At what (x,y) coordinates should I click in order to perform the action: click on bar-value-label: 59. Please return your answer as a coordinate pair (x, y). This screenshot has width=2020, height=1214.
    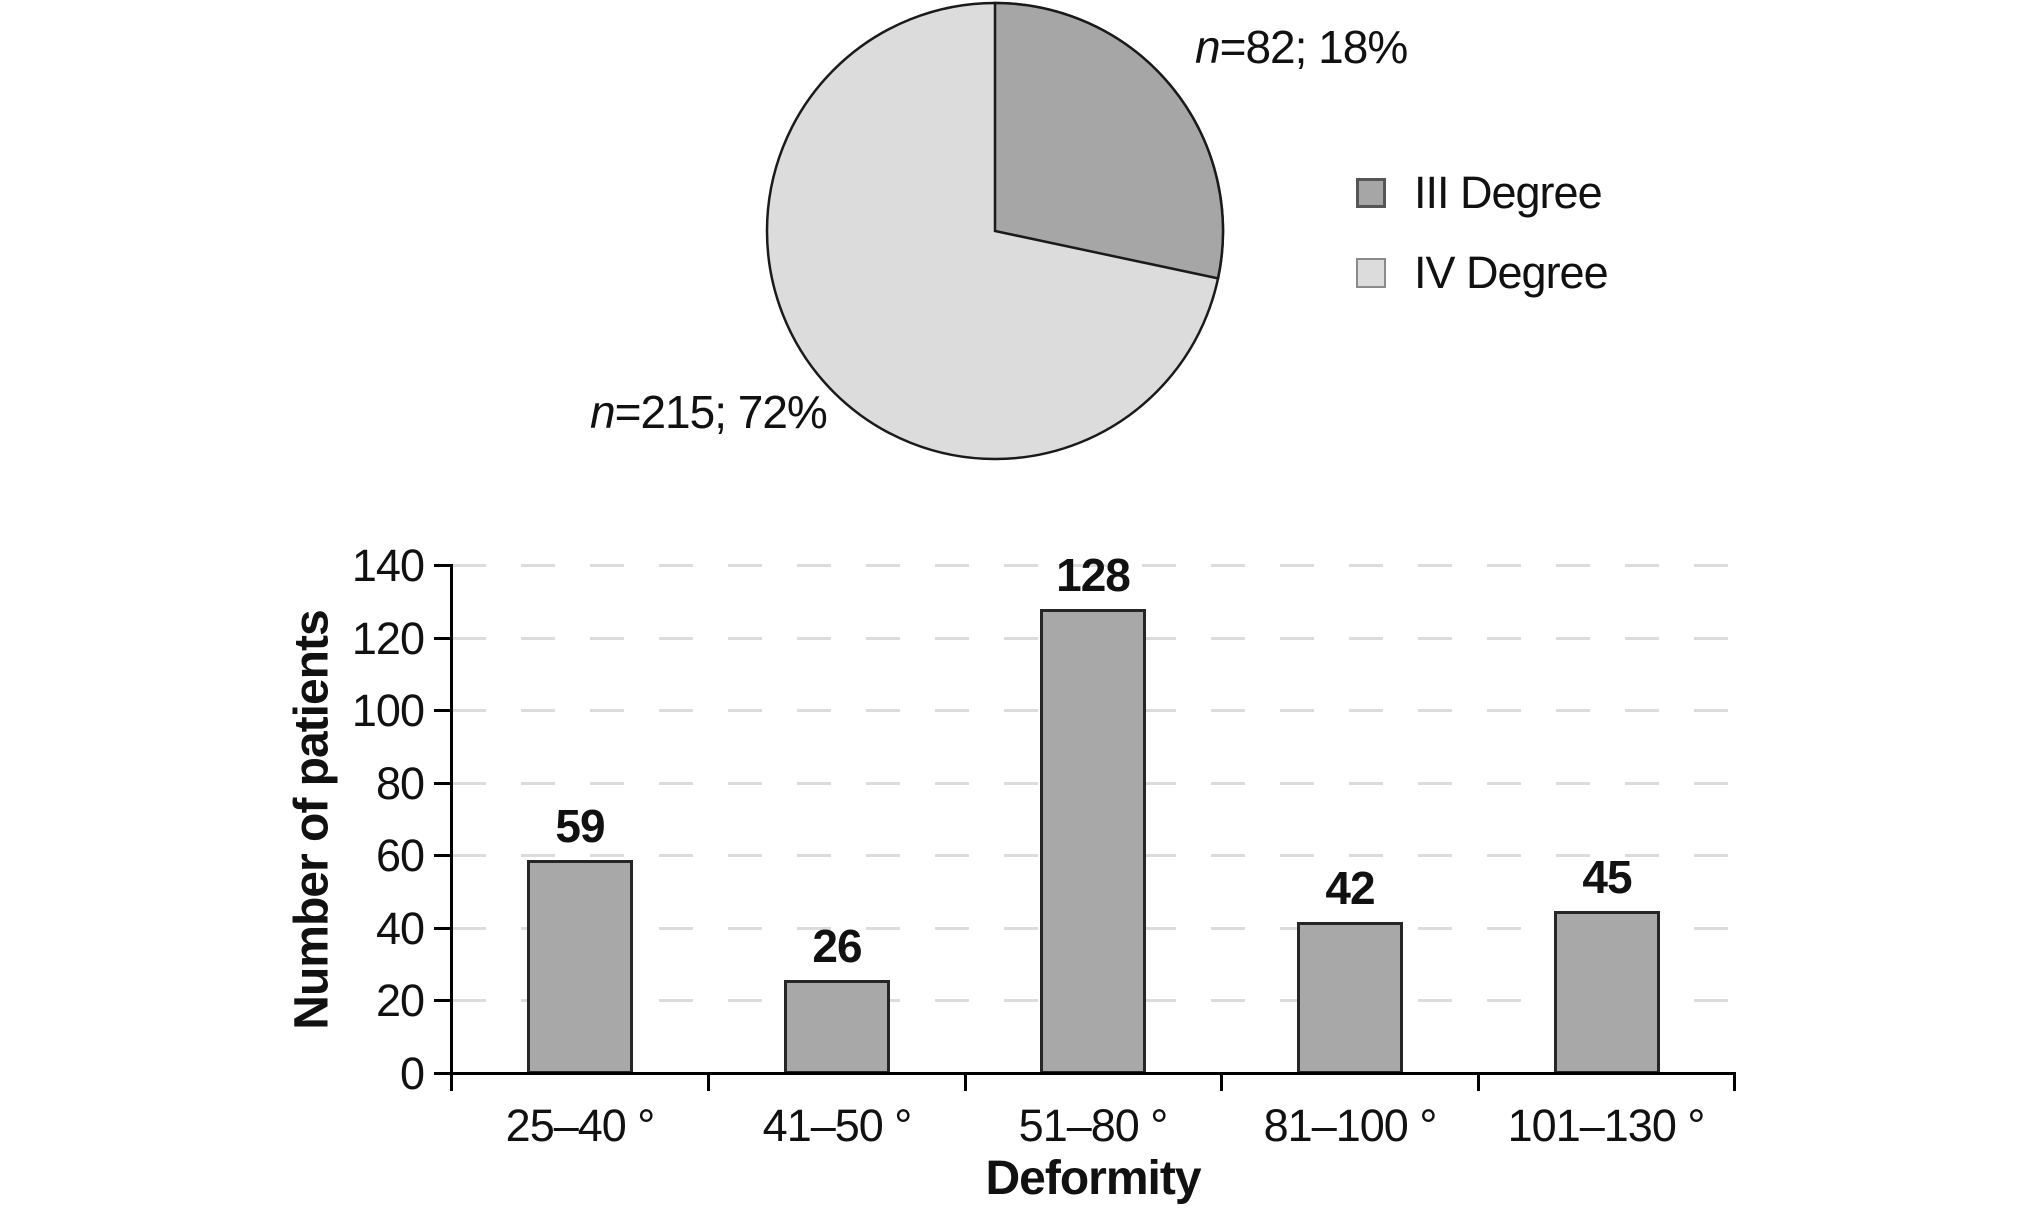
    Looking at the image, I should click on (580, 826).